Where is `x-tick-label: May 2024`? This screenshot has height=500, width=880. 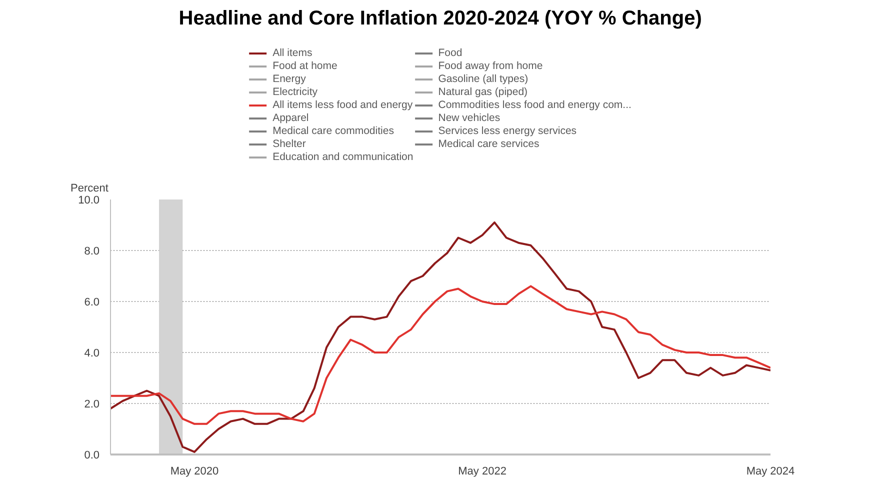
x-tick-label: May 2024 is located at coordinates (770, 472).